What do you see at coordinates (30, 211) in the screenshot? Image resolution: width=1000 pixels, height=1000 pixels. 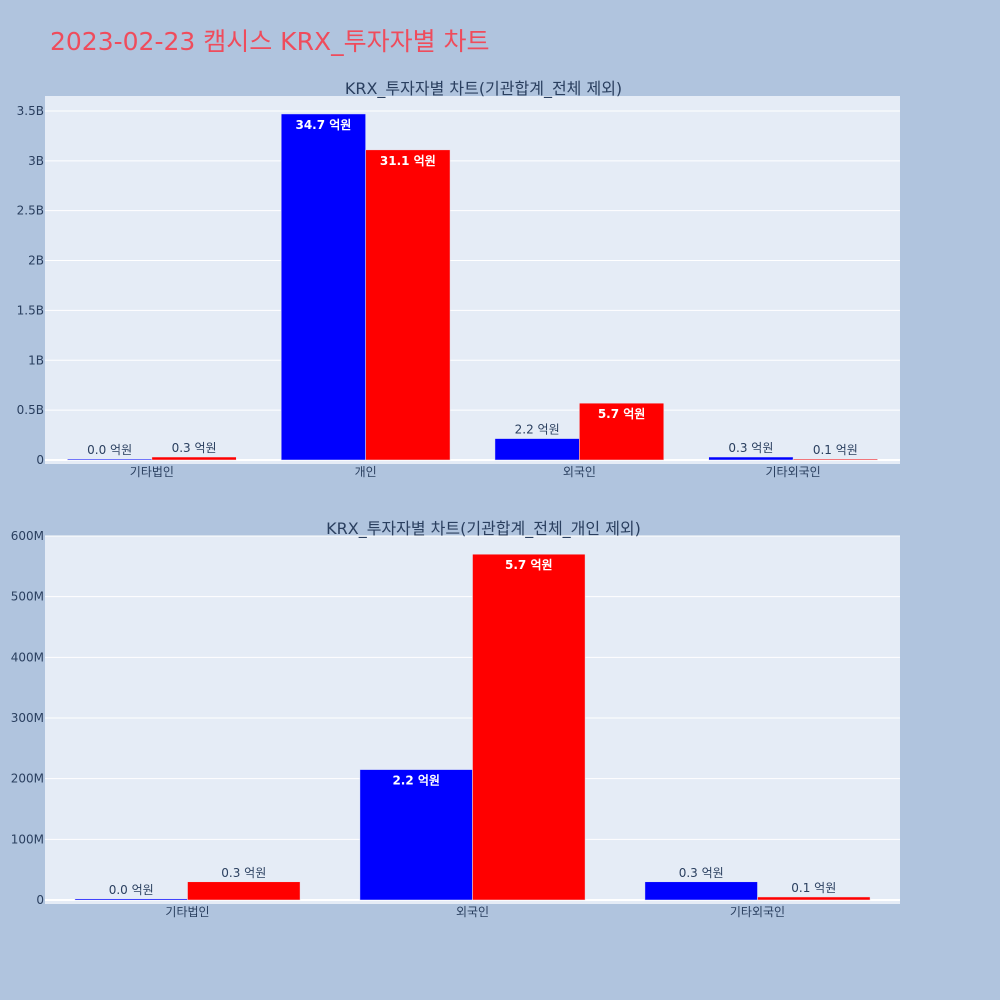 I see `y-tick-label: 2.5B` at bounding box center [30, 211].